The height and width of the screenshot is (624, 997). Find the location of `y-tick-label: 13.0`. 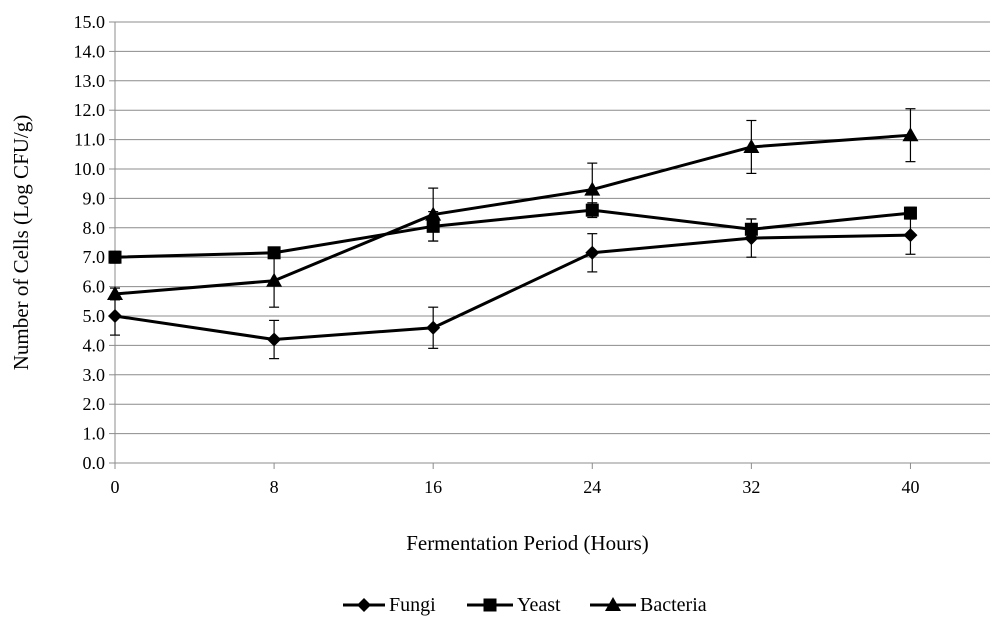

y-tick-label: 13.0 is located at coordinates (90, 81).